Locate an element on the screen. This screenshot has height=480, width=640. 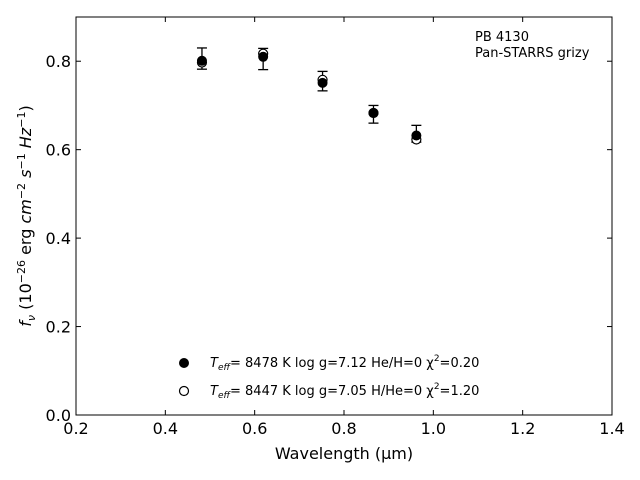
x-tick-label: 0.4 is located at coordinates (165, 428).